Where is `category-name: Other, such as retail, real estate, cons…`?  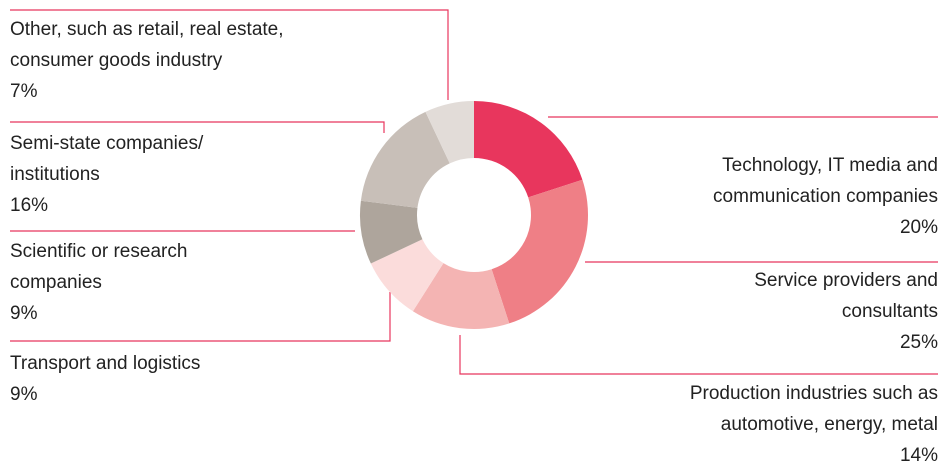 category-name: Other, such as retail, real estate, cons… is located at coordinates (147, 45).